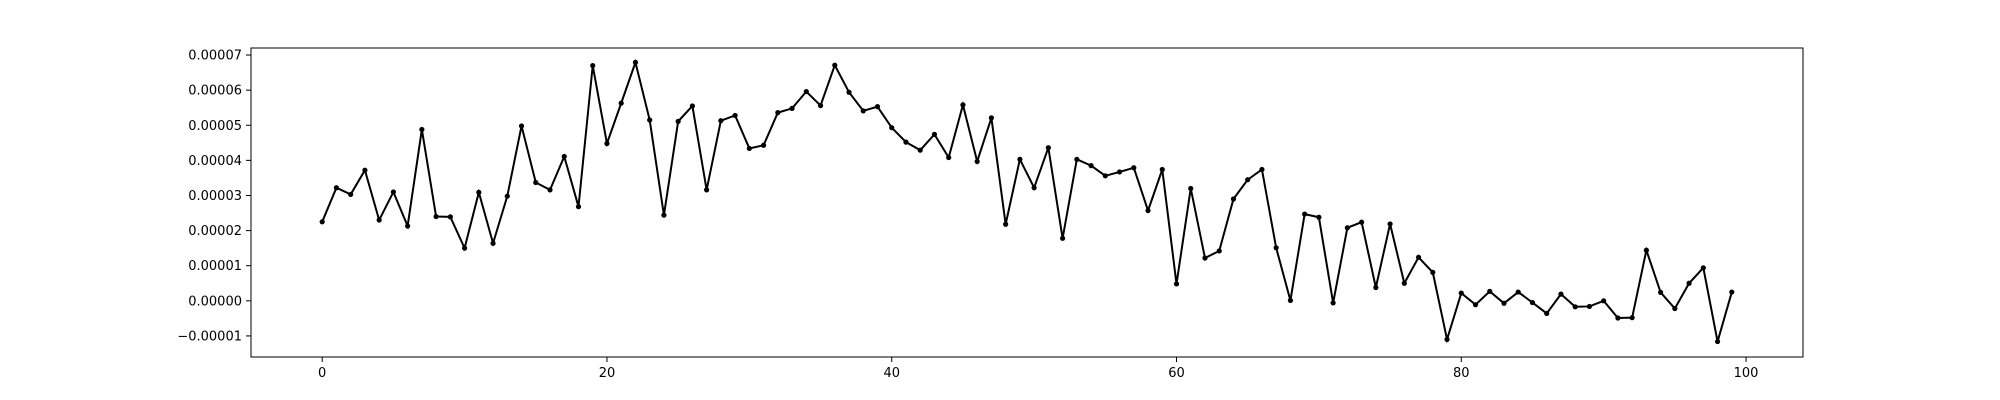 The image size is (2000, 400). I want to click on y-tick-label: 0.00003, so click(215, 196).